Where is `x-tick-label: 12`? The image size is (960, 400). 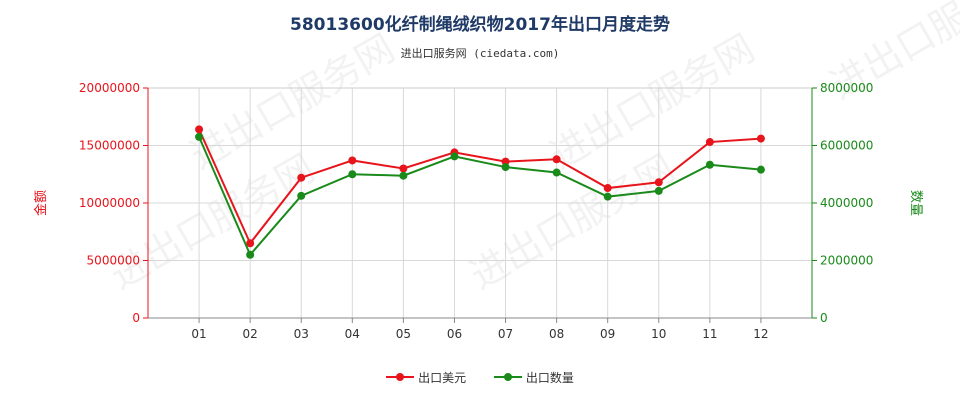
x-tick-label: 12 is located at coordinates (760, 334).